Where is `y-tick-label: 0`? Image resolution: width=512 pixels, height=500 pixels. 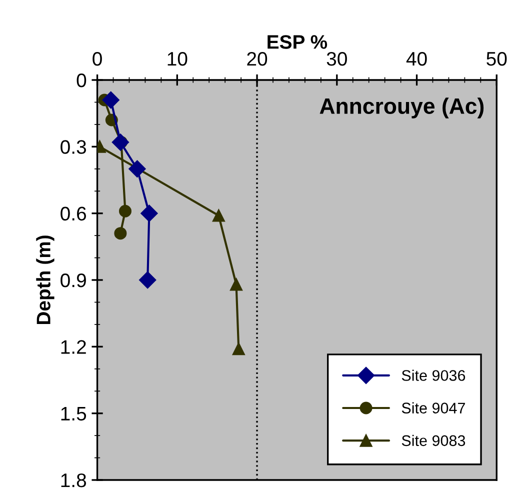
y-tick-label: 0 is located at coordinates (81, 80).